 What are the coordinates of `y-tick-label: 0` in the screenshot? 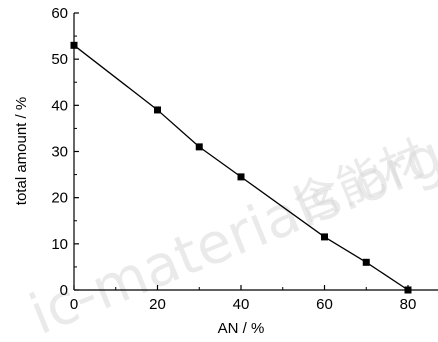 It's located at (64, 290).